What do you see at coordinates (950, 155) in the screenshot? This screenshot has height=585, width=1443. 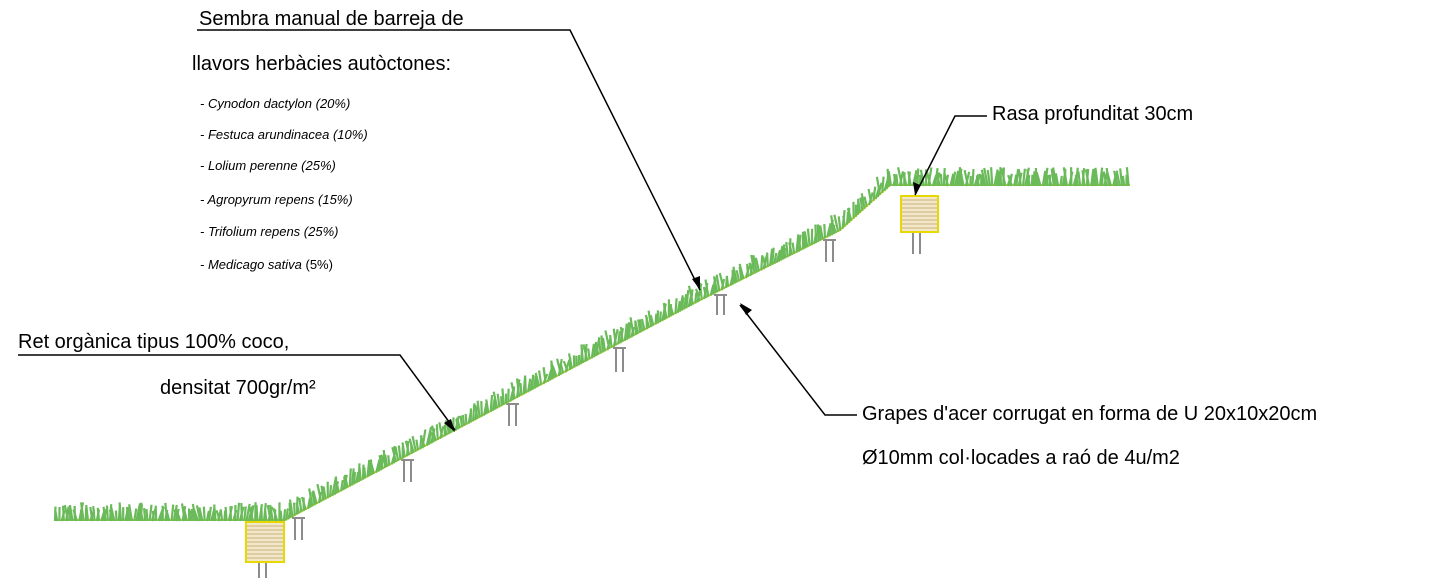 I see `trench-leader-line` at bounding box center [950, 155].